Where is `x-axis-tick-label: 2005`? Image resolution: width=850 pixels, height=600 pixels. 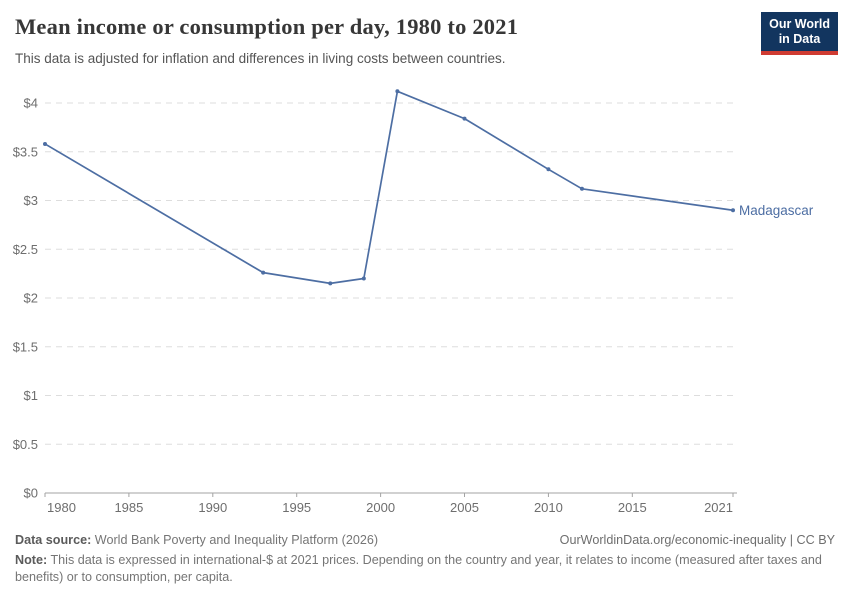
x-axis-tick-label: 2005 is located at coordinates (464, 507).